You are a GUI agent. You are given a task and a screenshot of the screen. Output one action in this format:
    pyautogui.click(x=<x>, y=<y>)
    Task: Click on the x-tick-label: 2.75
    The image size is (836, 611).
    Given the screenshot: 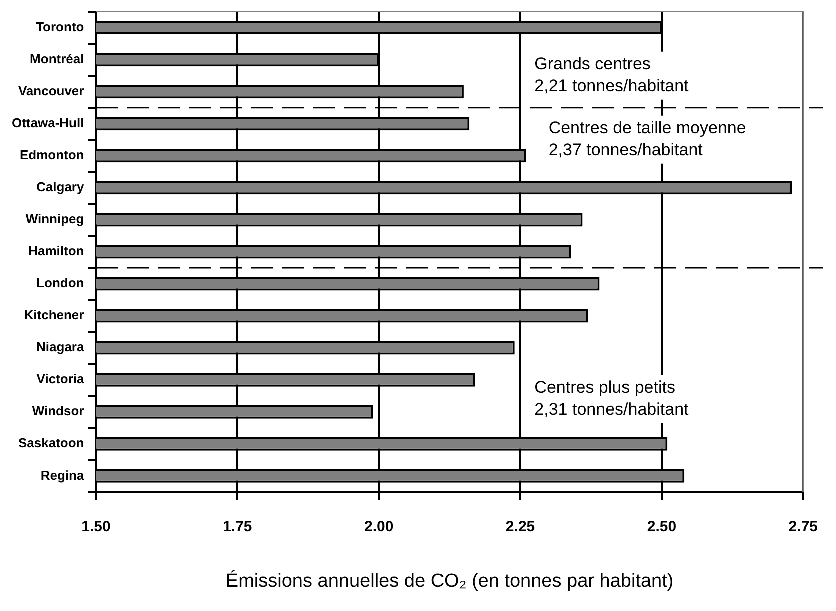 What is the action you would take?
    pyautogui.click(x=803, y=527)
    